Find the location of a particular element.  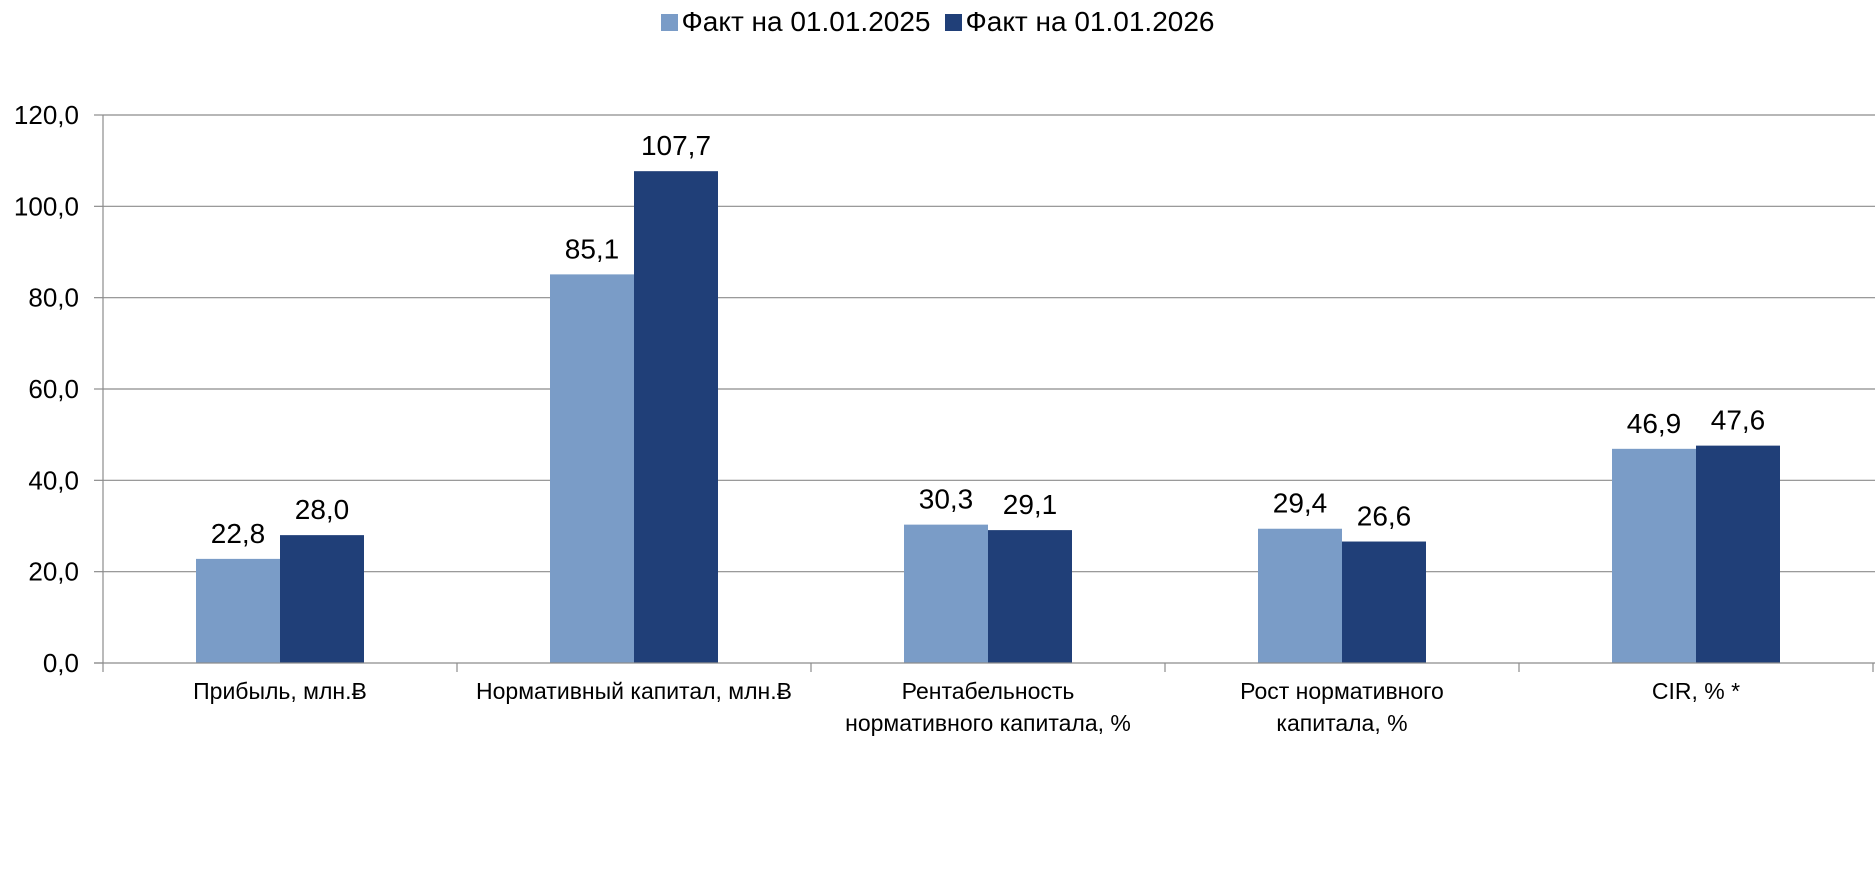

data-label: 30,3 is located at coordinates (946, 499).